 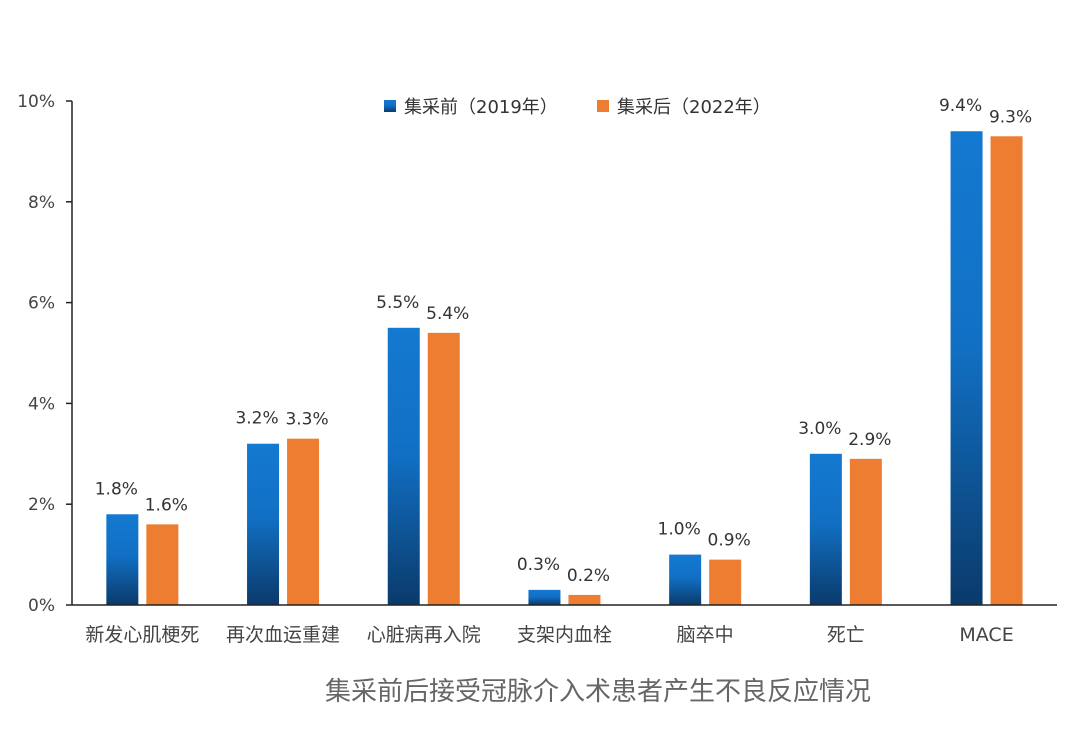 I want to click on x-axis: 新发心肌梗死 再次血运重建 心脏病再入院 支架内血栓 脑卒中 死亡 MACE, so click(x=564, y=625).